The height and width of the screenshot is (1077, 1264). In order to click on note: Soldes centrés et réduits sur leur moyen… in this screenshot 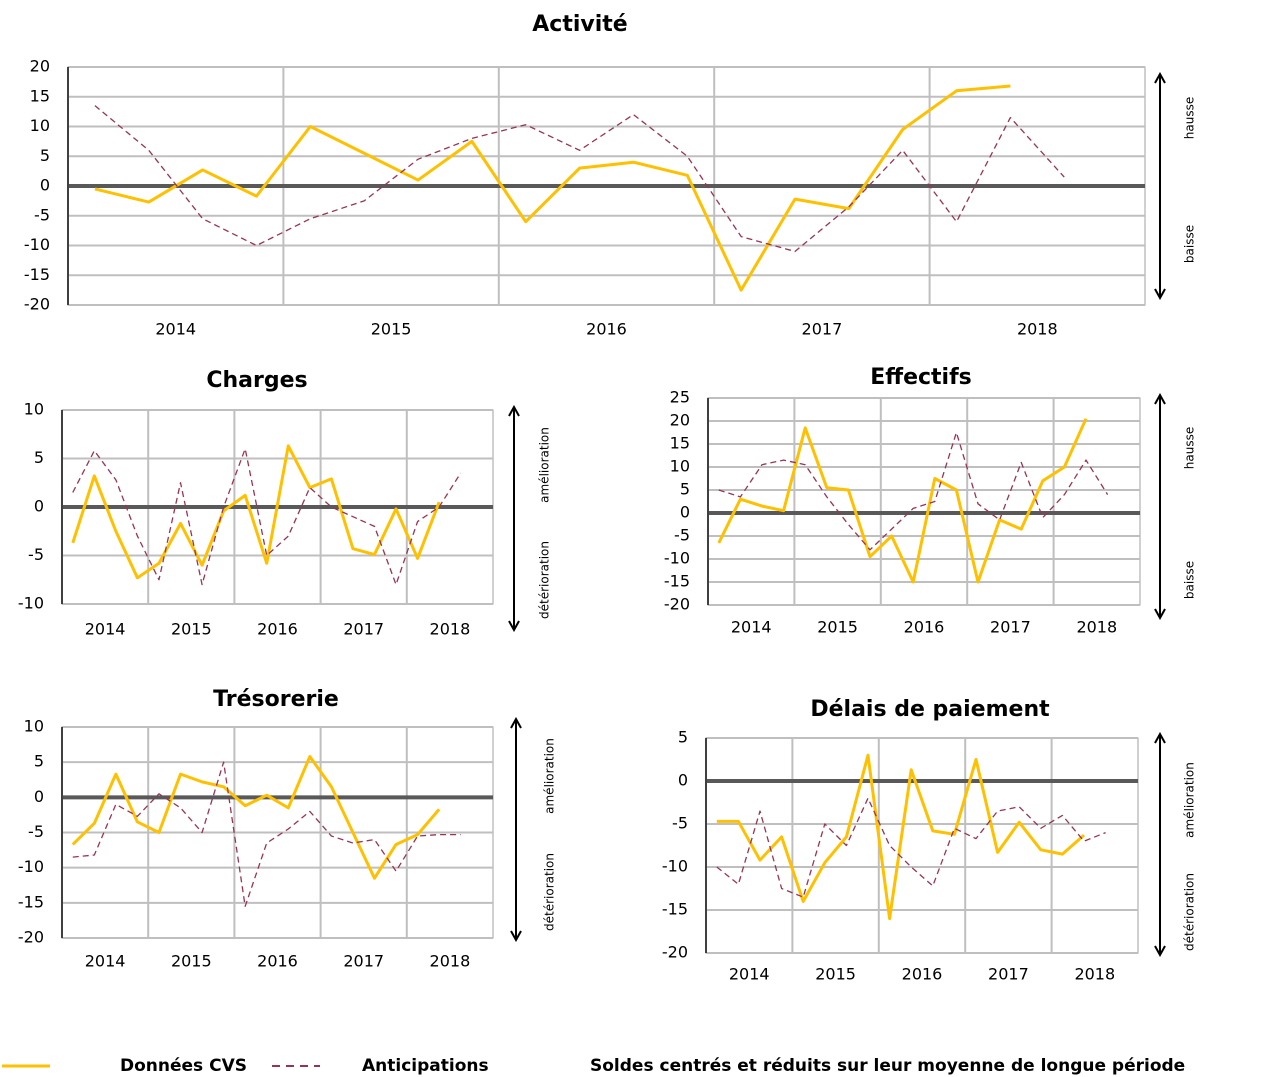, I will do `click(887, 1066)`.